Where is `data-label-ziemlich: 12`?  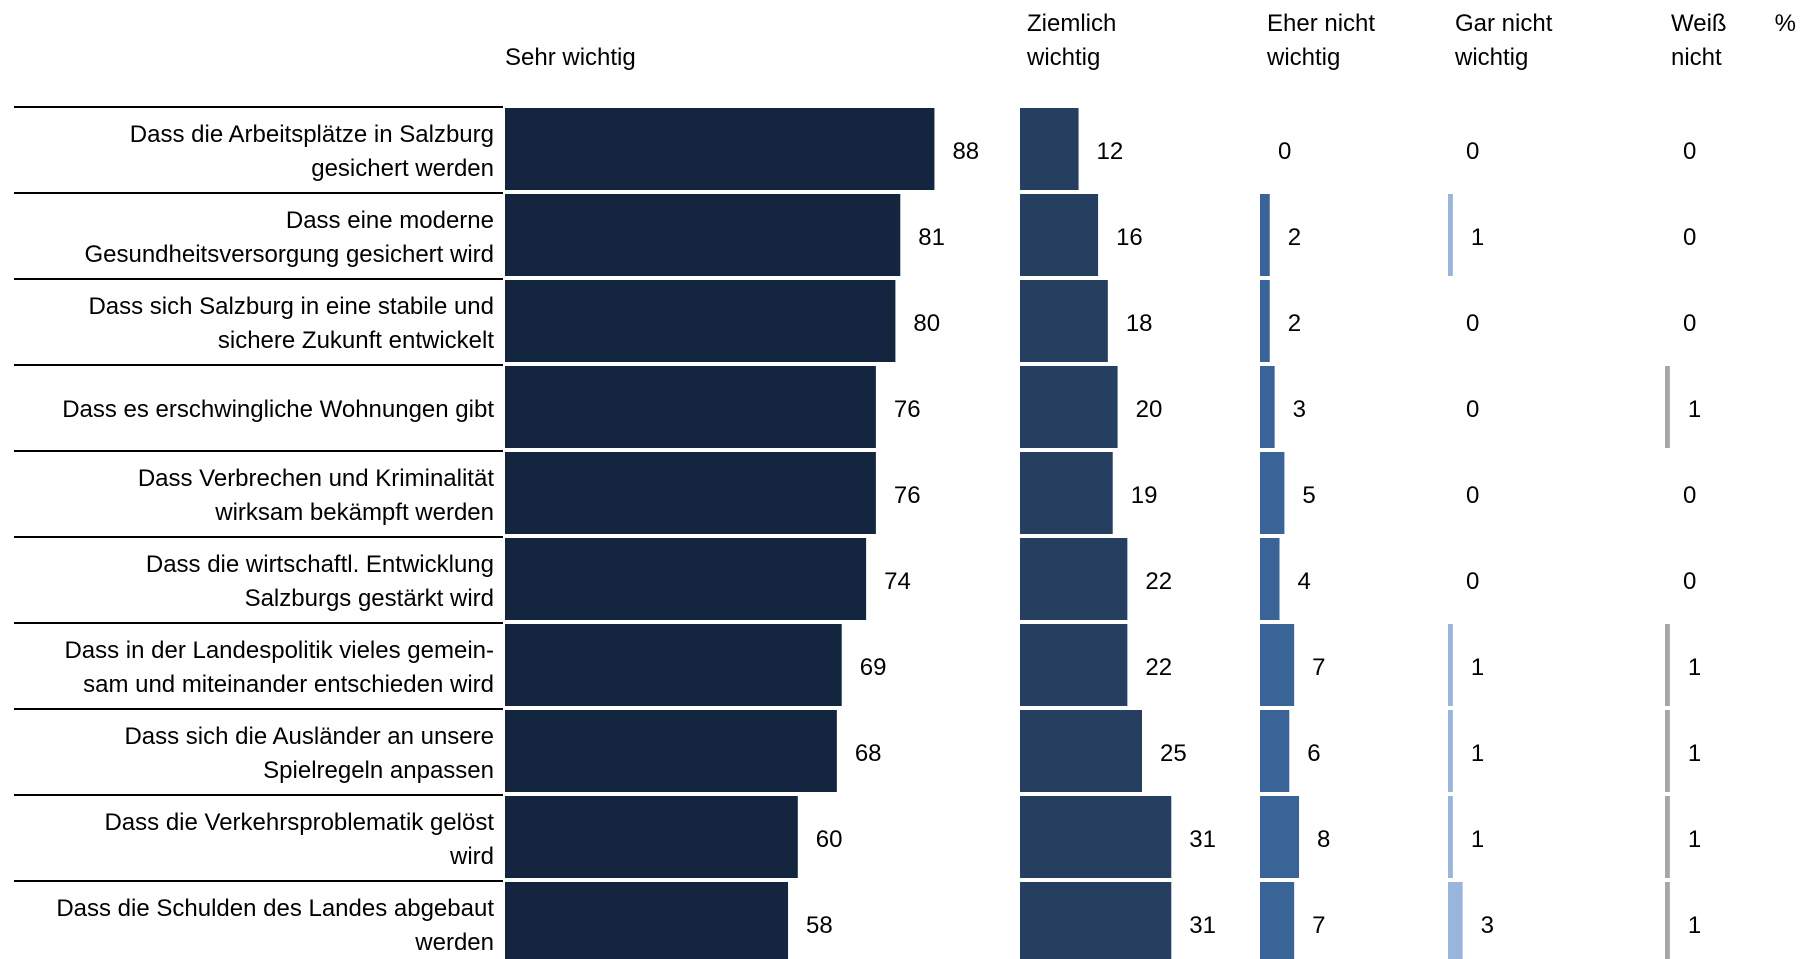 data-label-ziemlich: 12 is located at coordinates (1110, 151).